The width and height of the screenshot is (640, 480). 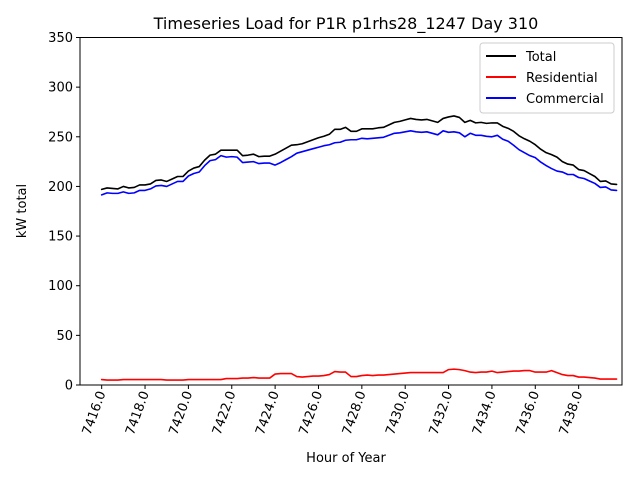 I want to click on y-tick-label: 350, so click(x=60, y=38).